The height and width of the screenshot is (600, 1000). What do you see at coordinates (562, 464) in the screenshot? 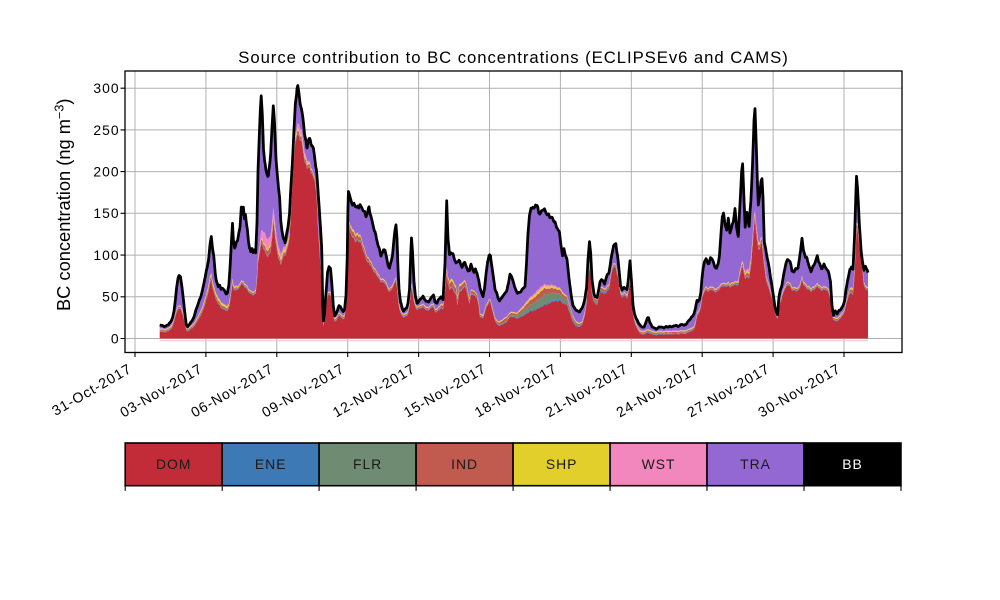
I see `svg-text: SHP` at bounding box center [562, 464].